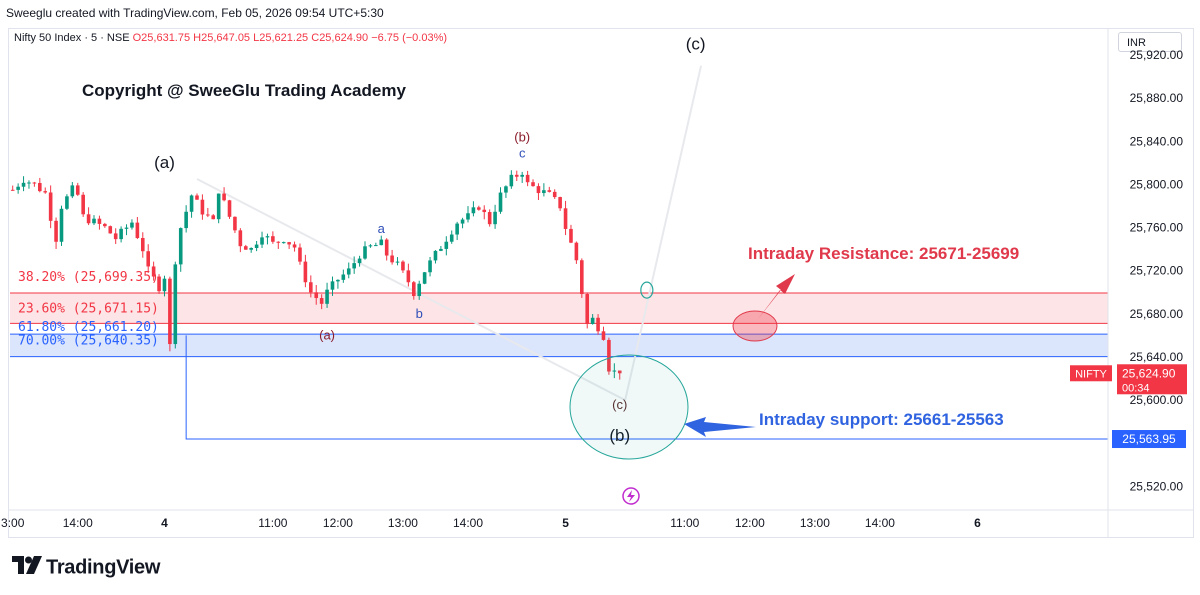 The image size is (1200, 595). I want to click on countdown-label: 00:34, so click(1136, 388).